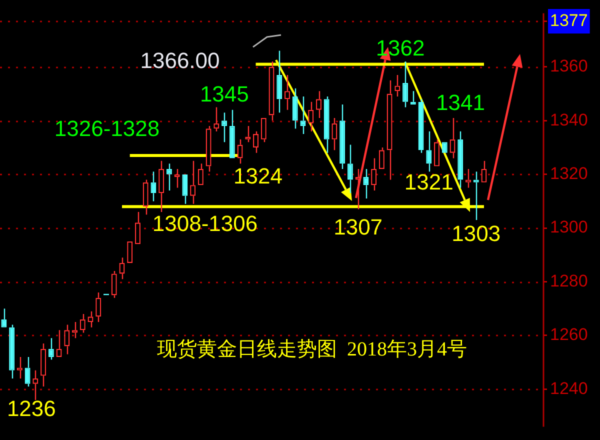 The height and width of the screenshot is (440, 600). What do you see at coordinates (358, 227) in the screenshot?
I see `annotation: 1307` at bounding box center [358, 227].